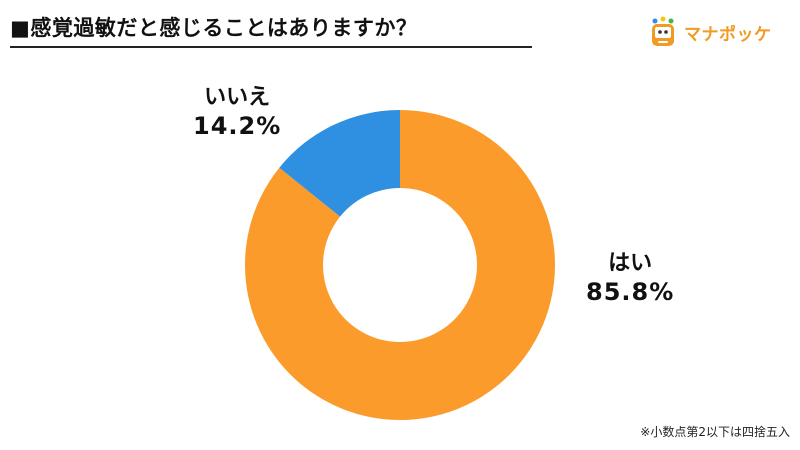  I want to click on donut-slice-no, so click(339, 163).